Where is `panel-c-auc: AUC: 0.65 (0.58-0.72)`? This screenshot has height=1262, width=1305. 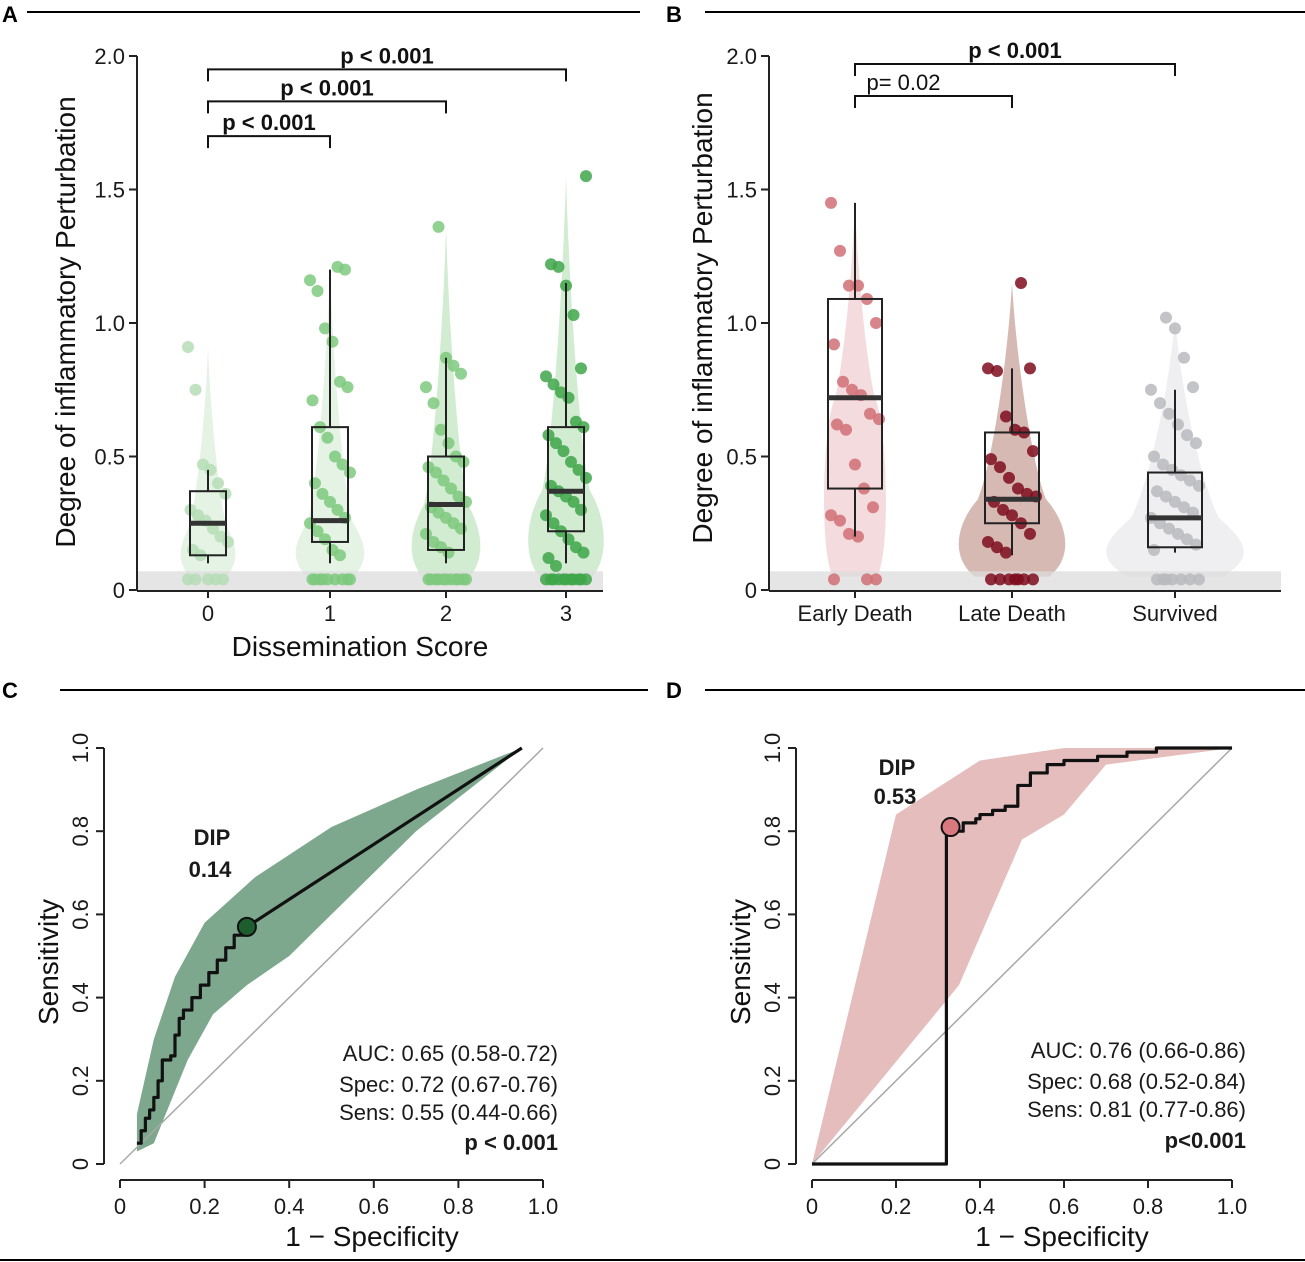
panel-c-auc: AUC: 0.65 (0.58-0.72) is located at coordinates (450, 1053).